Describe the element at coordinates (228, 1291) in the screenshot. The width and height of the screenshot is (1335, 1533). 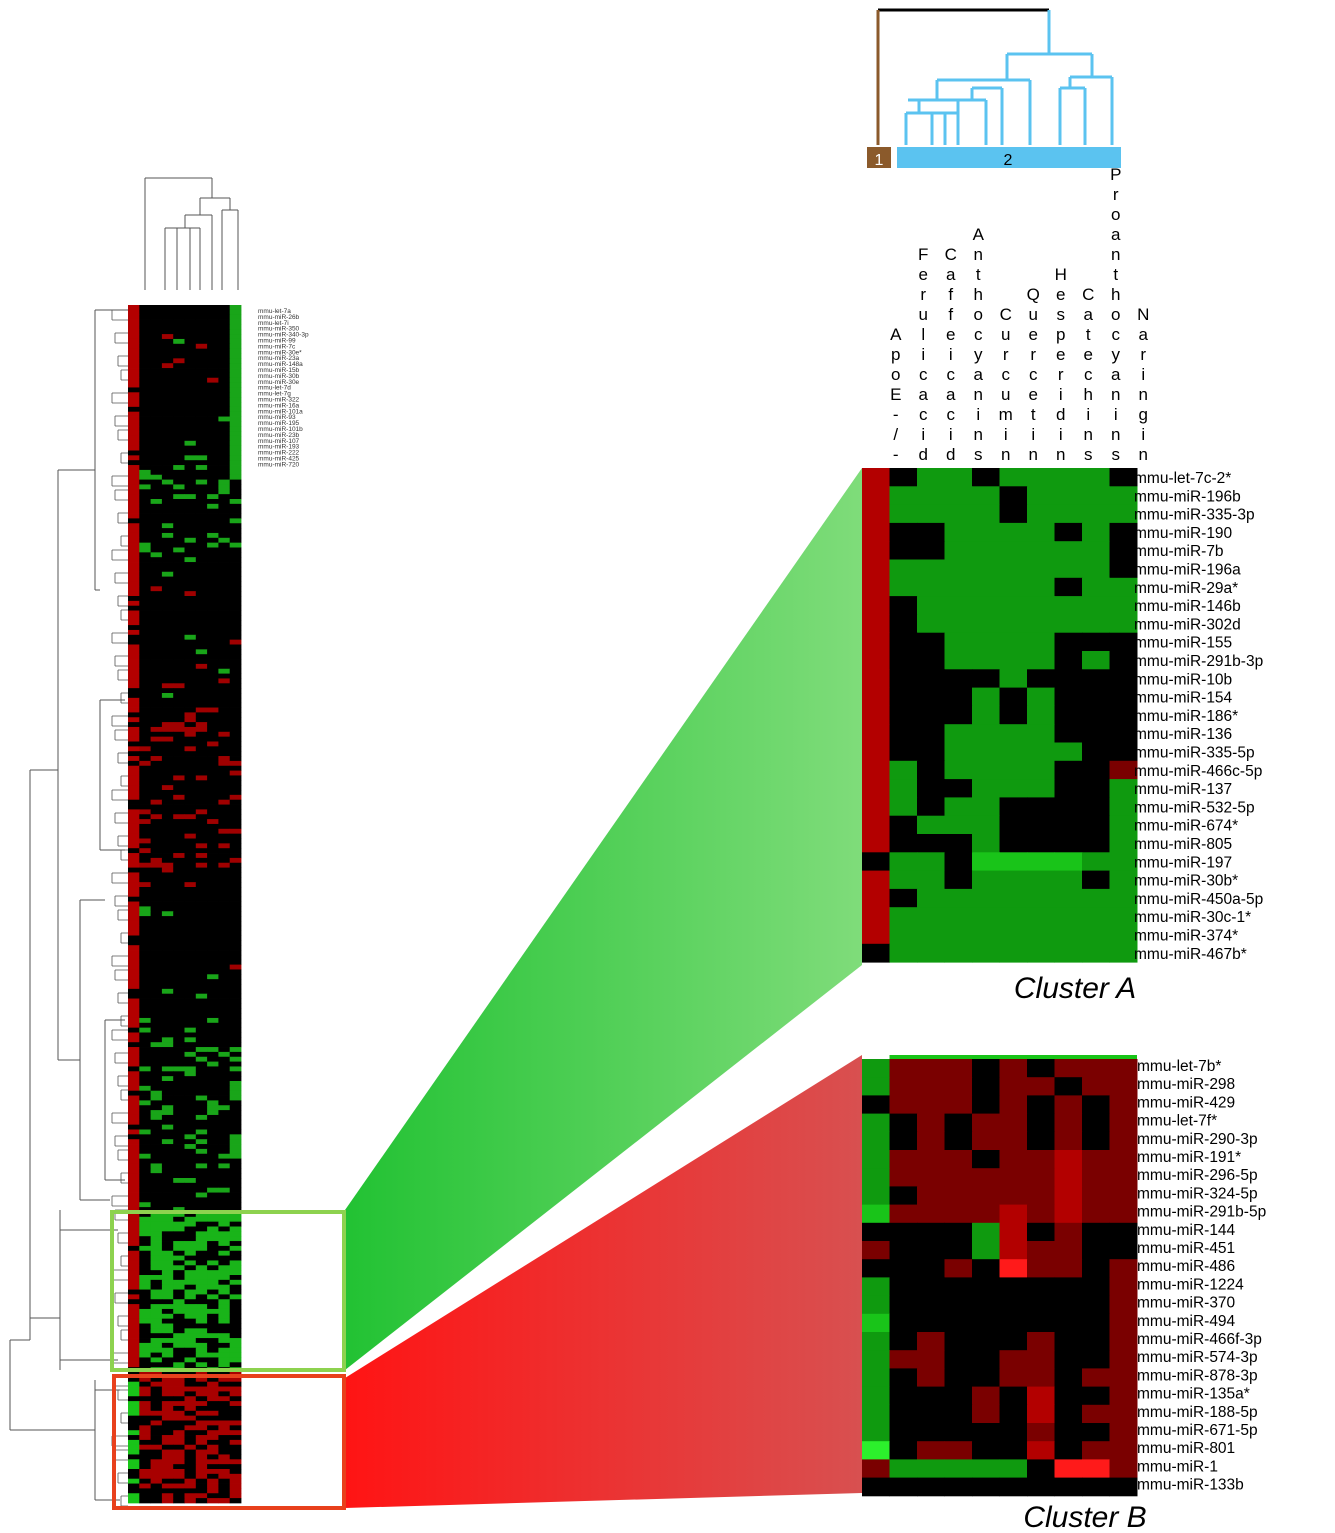
I see `cluster-a-highlight-box` at that location.